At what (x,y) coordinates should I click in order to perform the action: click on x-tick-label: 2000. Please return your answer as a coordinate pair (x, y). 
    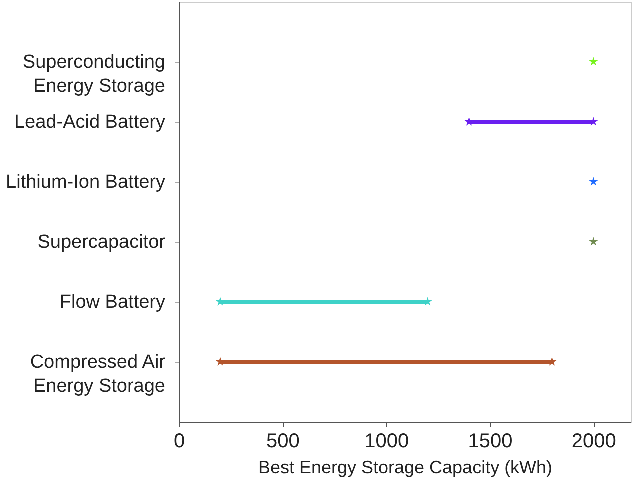
    Looking at the image, I should click on (594, 441).